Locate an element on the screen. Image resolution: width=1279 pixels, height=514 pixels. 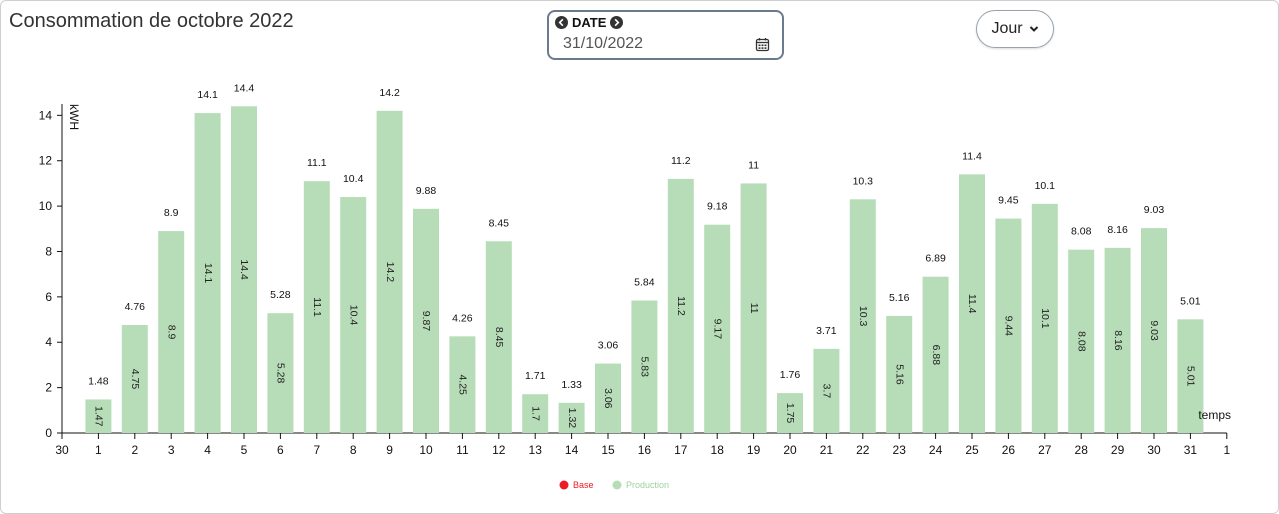
bar-inner-label: 4.25 is located at coordinates (463, 384).